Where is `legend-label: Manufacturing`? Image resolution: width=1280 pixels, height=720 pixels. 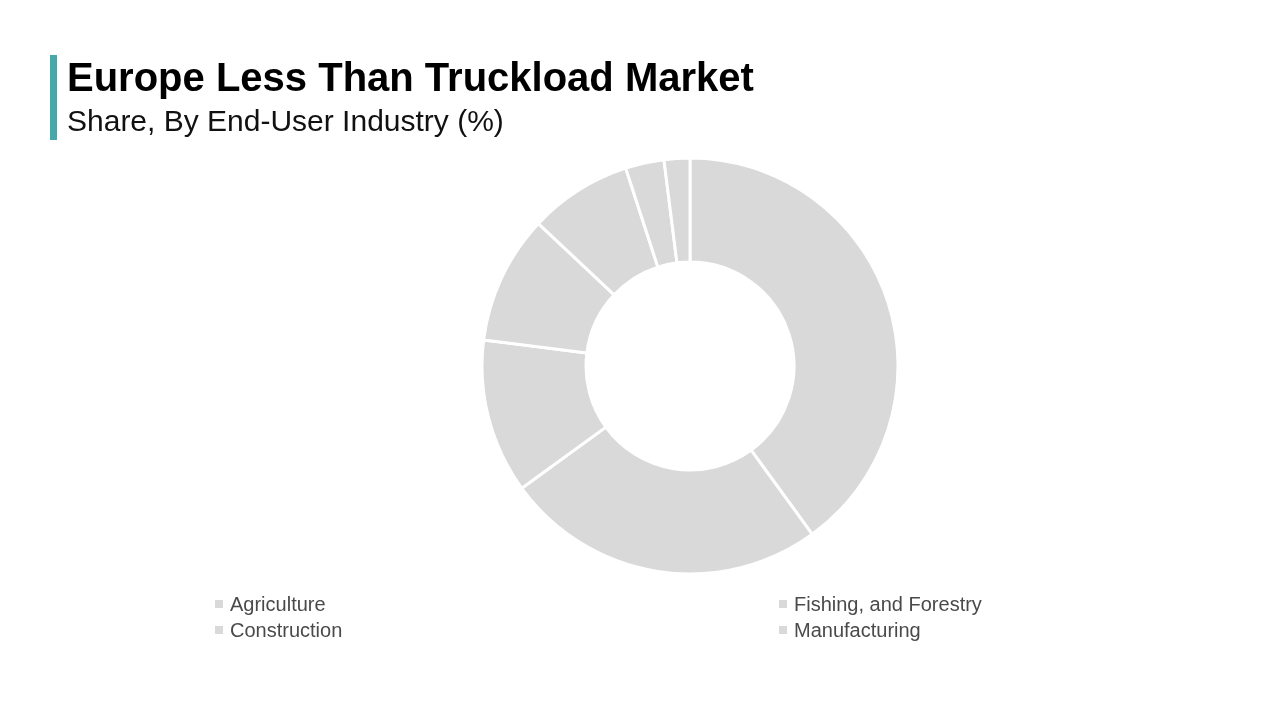
legend-label: Manufacturing is located at coordinates (857, 630).